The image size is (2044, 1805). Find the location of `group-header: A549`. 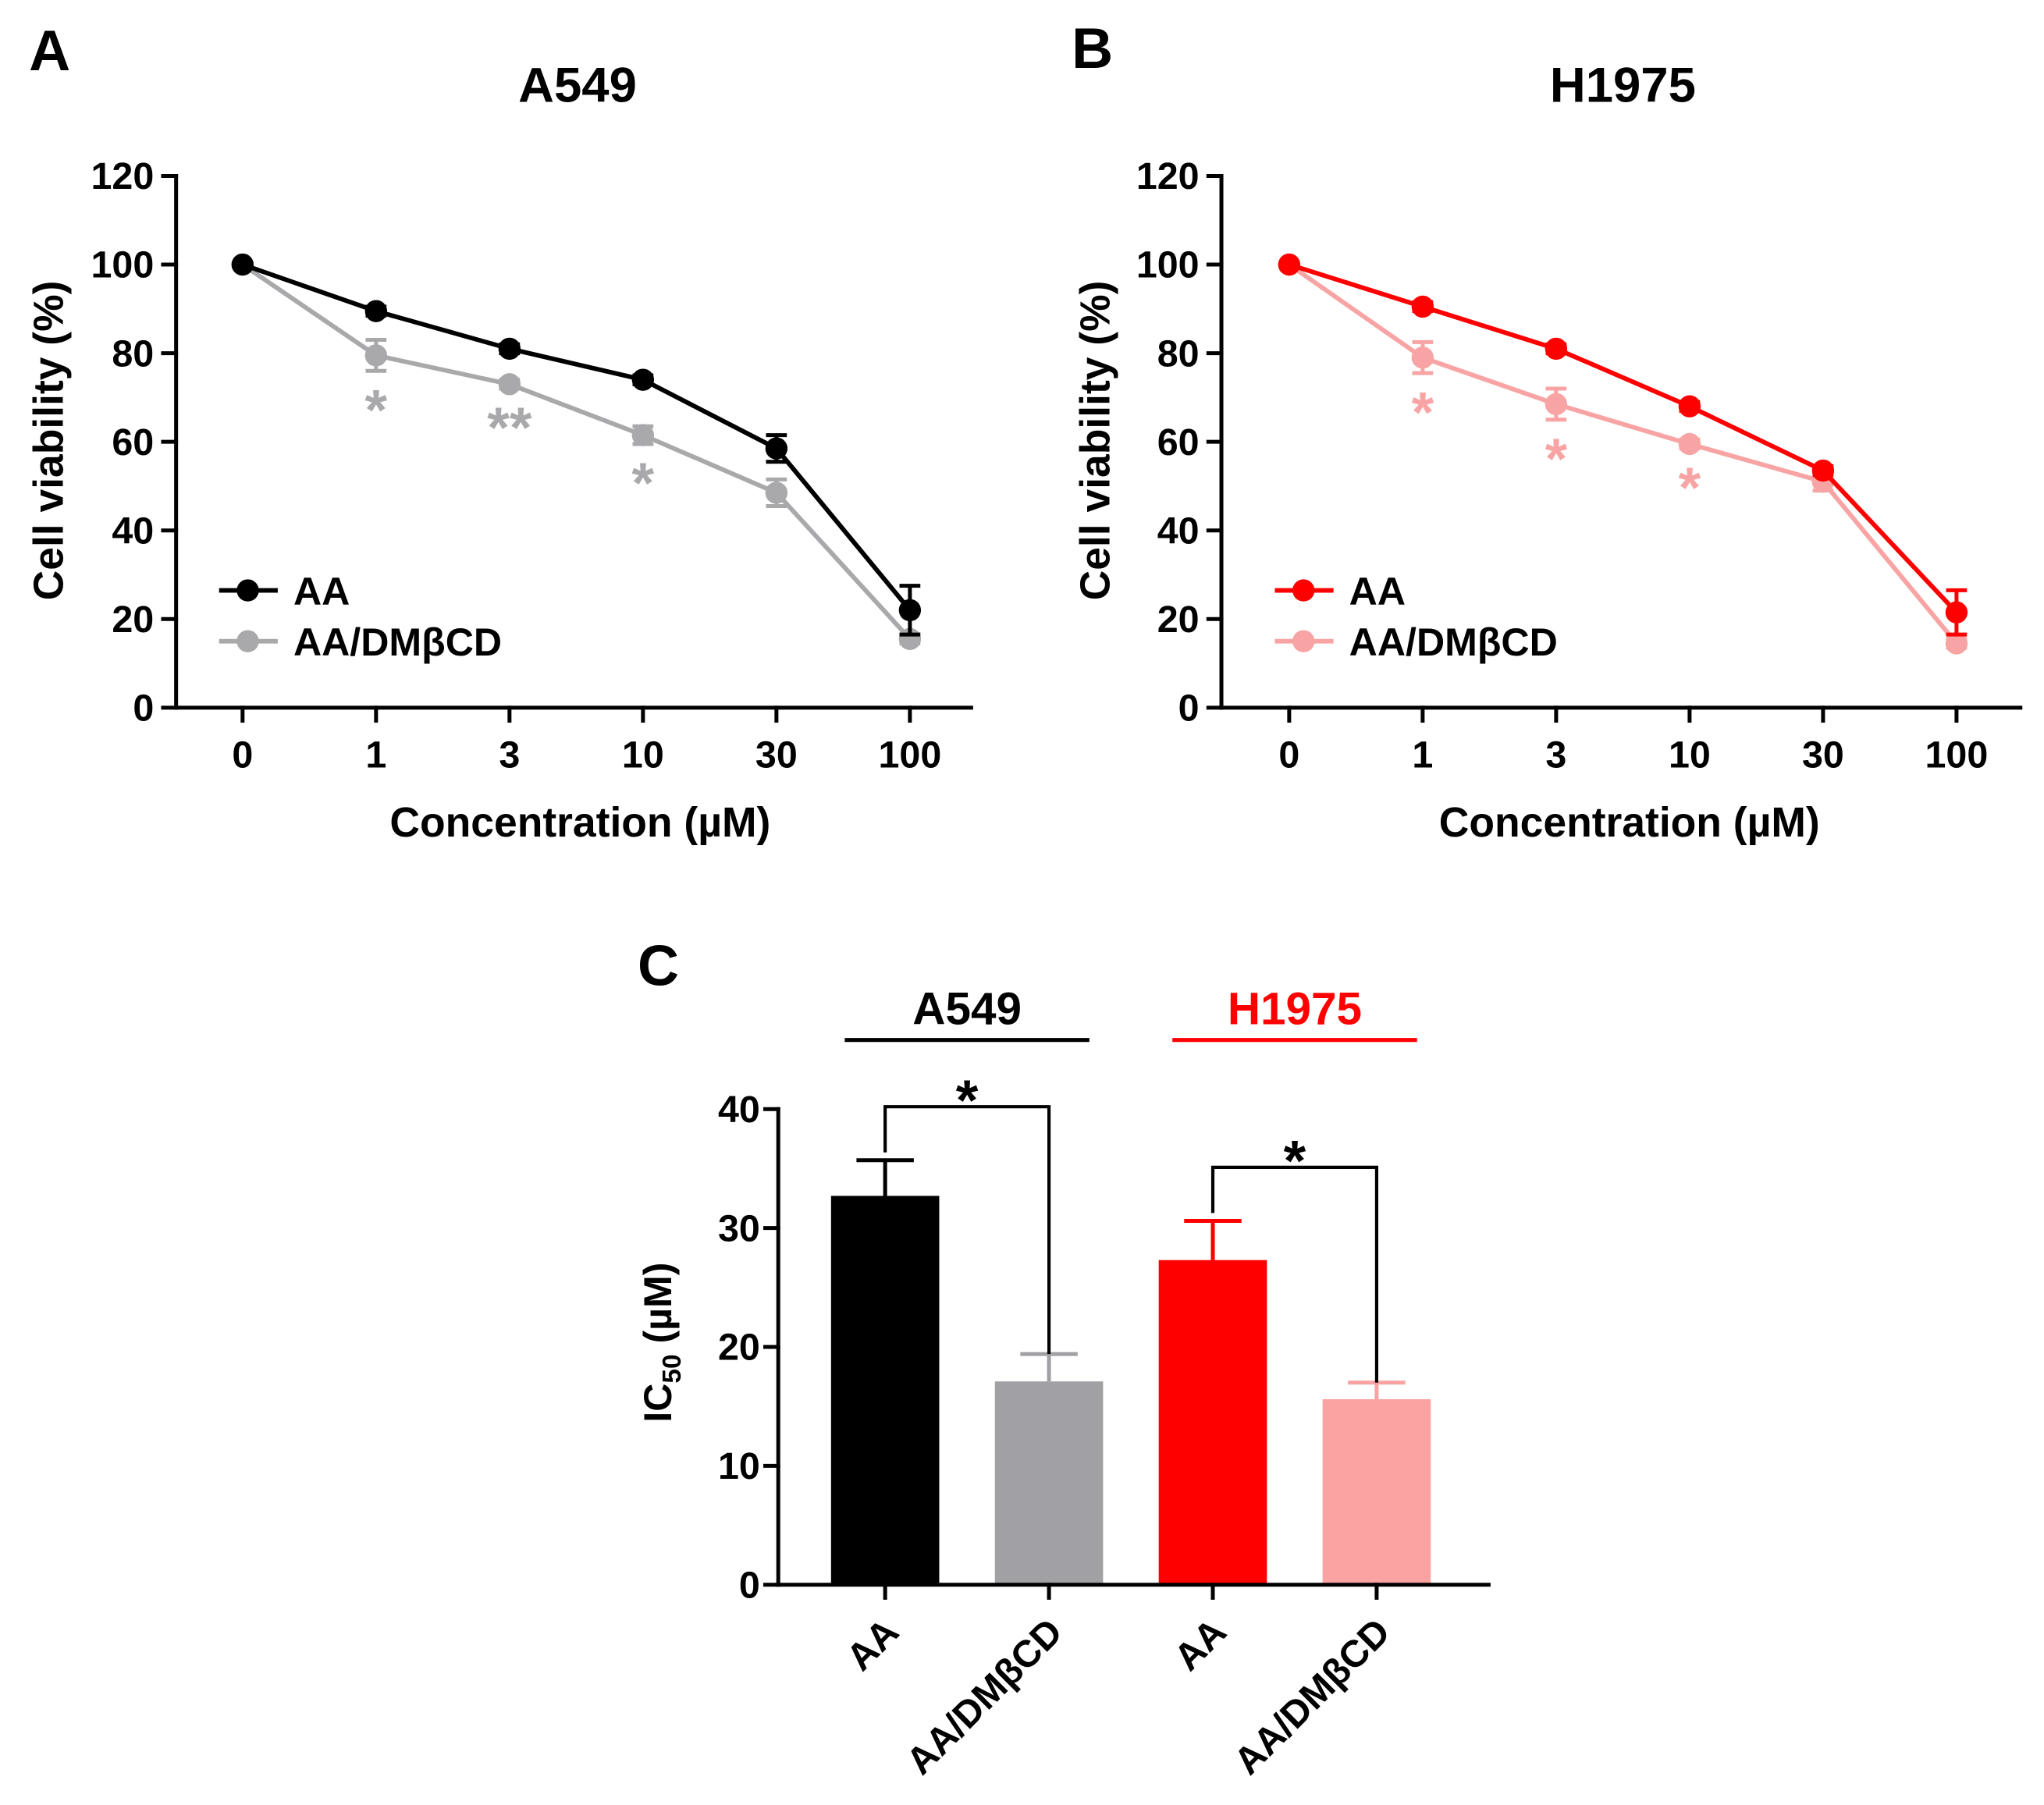

group-header: A549 is located at coordinates (967, 1013).